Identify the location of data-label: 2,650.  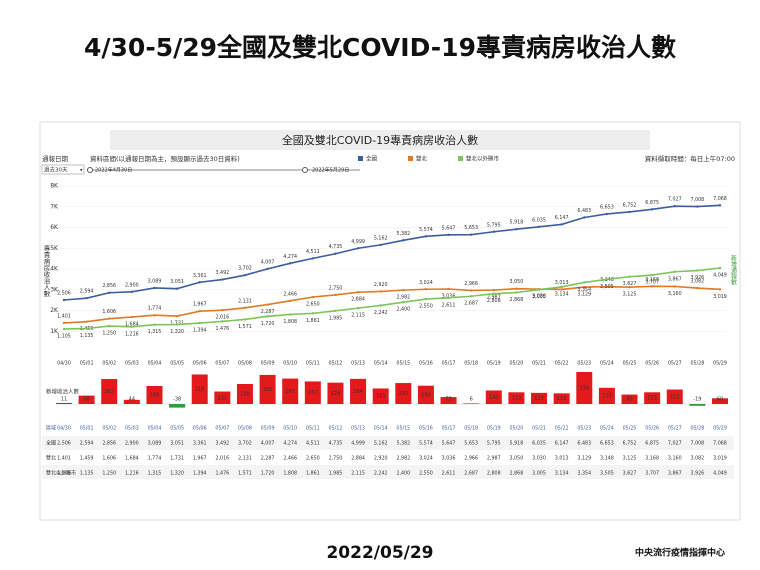
(313, 305).